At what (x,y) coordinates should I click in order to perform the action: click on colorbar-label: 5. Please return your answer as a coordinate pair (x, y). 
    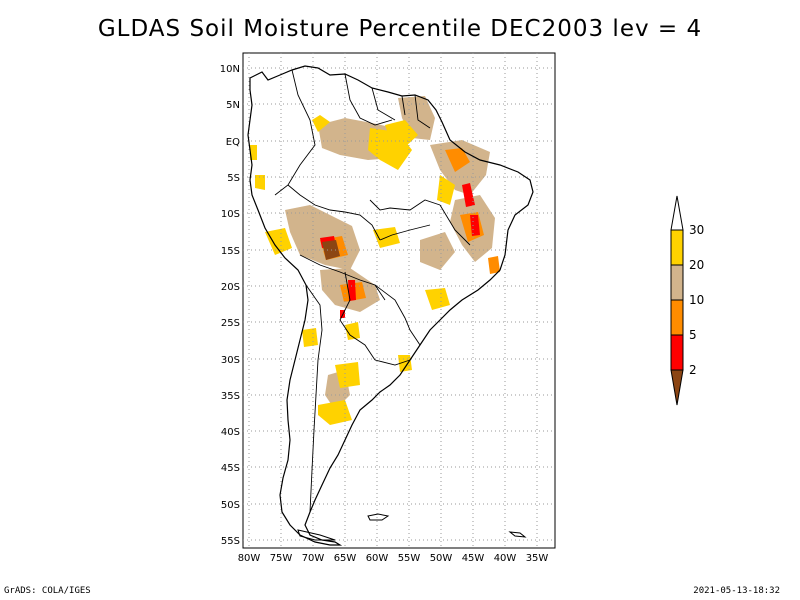
    Looking at the image, I should click on (693, 335).